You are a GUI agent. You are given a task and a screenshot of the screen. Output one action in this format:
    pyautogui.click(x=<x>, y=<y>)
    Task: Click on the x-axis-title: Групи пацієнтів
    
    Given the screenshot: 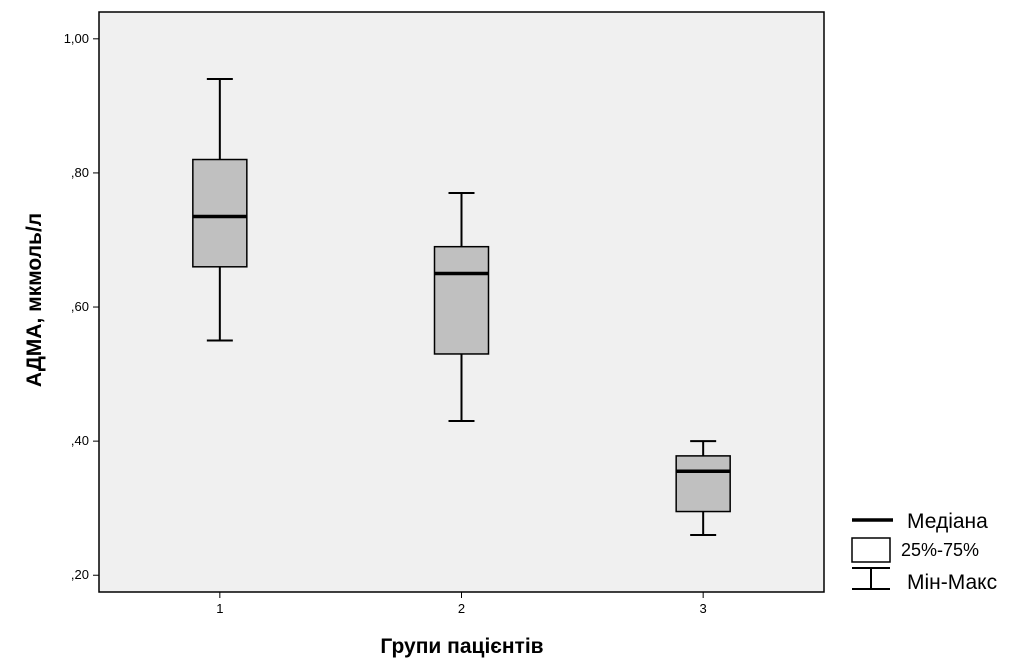 What is the action you would take?
    pyautogui.click(x=461, y=646)
    